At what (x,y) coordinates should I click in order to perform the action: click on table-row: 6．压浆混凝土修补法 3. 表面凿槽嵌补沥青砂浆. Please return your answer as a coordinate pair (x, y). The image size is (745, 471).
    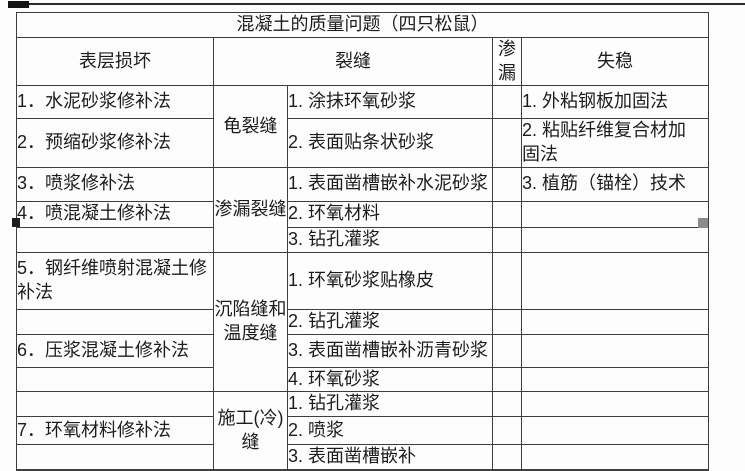
    Looking at the image, I should click on (363, 350).